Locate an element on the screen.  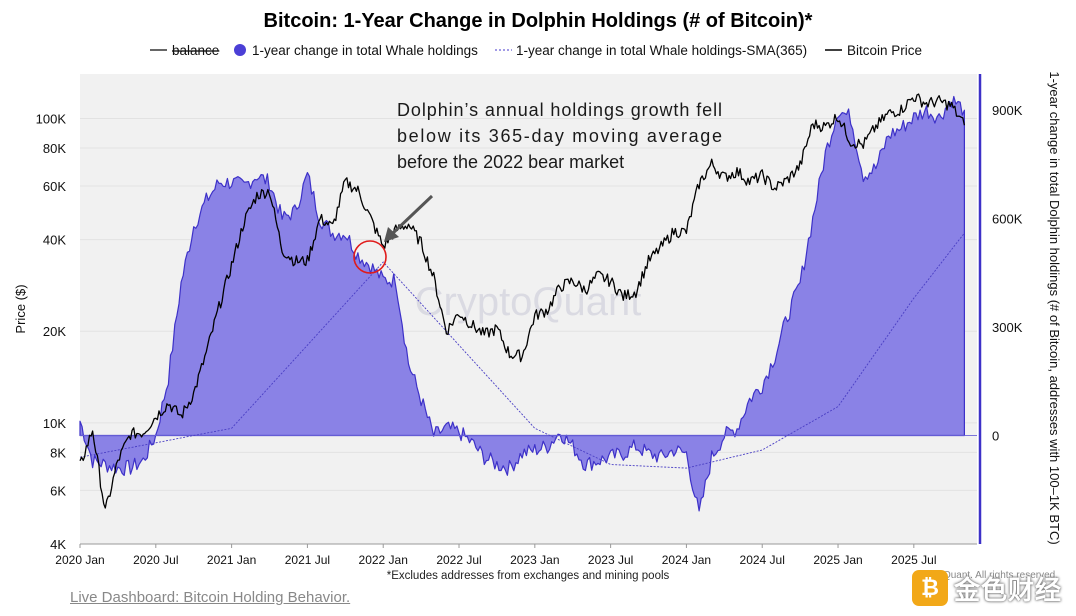
legend-item-balance: balance is located at coordinates (184, 50).